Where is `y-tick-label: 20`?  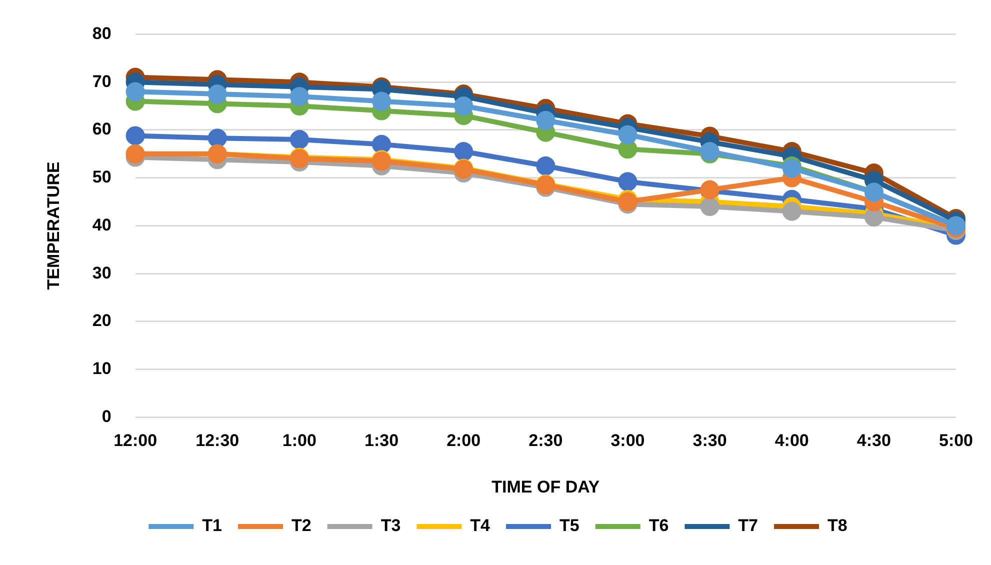
y-tick-label: 20 is located at coordinates (102, 320).